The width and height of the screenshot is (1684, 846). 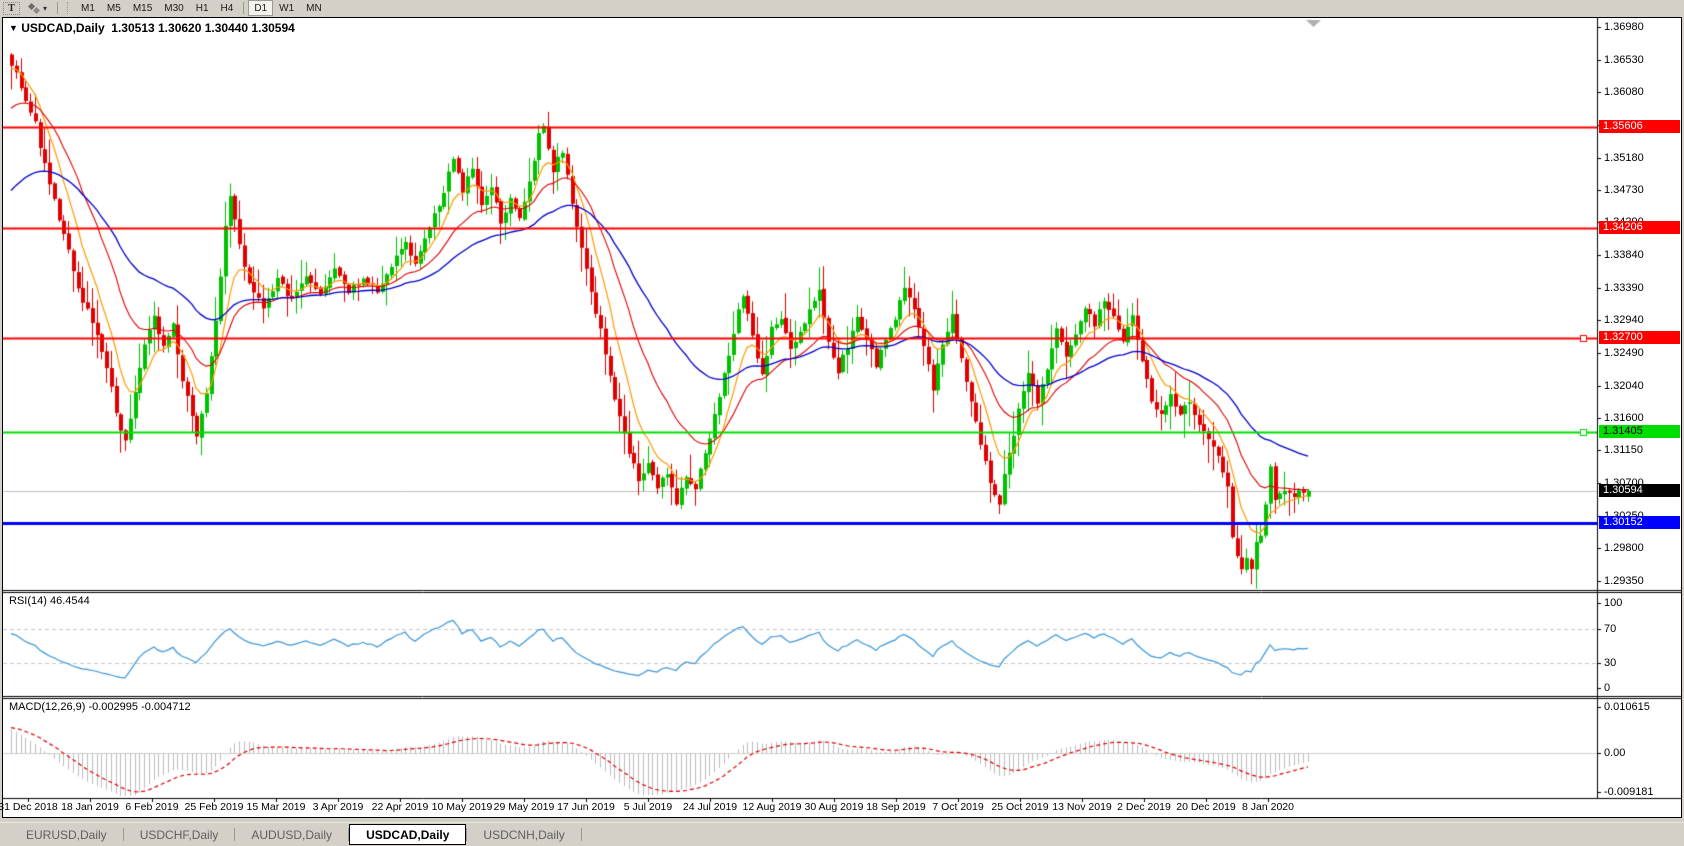 I want to click on macd-axis-tick-label: -0.009181, so click(x=1629, y=792).